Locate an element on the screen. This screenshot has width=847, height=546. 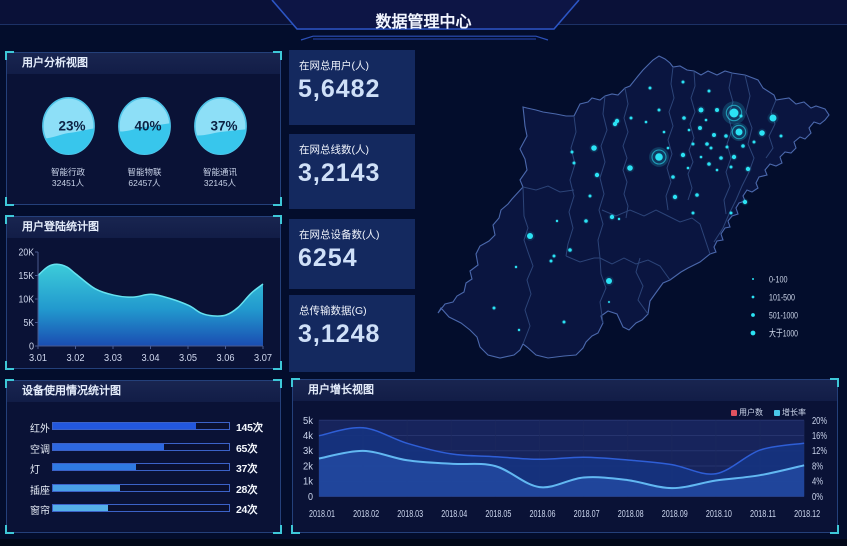
svg-text: 3.01 is located at coordinates (38, 358).